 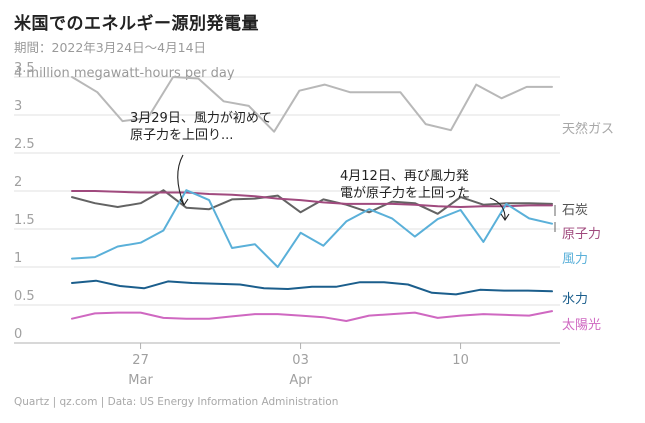 What do you see at coordinates (300, 360) in the screenshot?
I see `x-tick-label-day: 03` at bounding box center [300, 360].